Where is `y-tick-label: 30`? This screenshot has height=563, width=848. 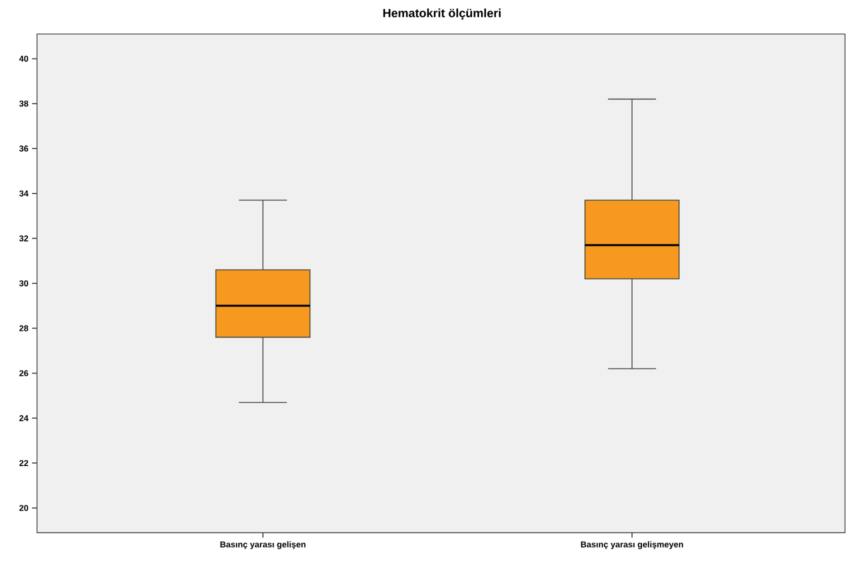
y-tick-label: 30 is located at coordinates (23, 283).